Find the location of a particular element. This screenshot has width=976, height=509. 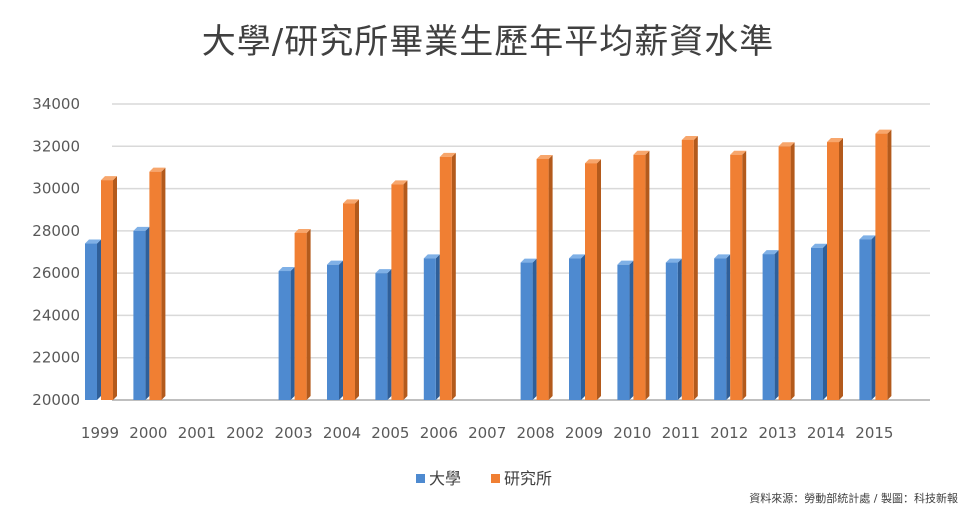

bar-university-2015 is located at coordinates (867, 317).